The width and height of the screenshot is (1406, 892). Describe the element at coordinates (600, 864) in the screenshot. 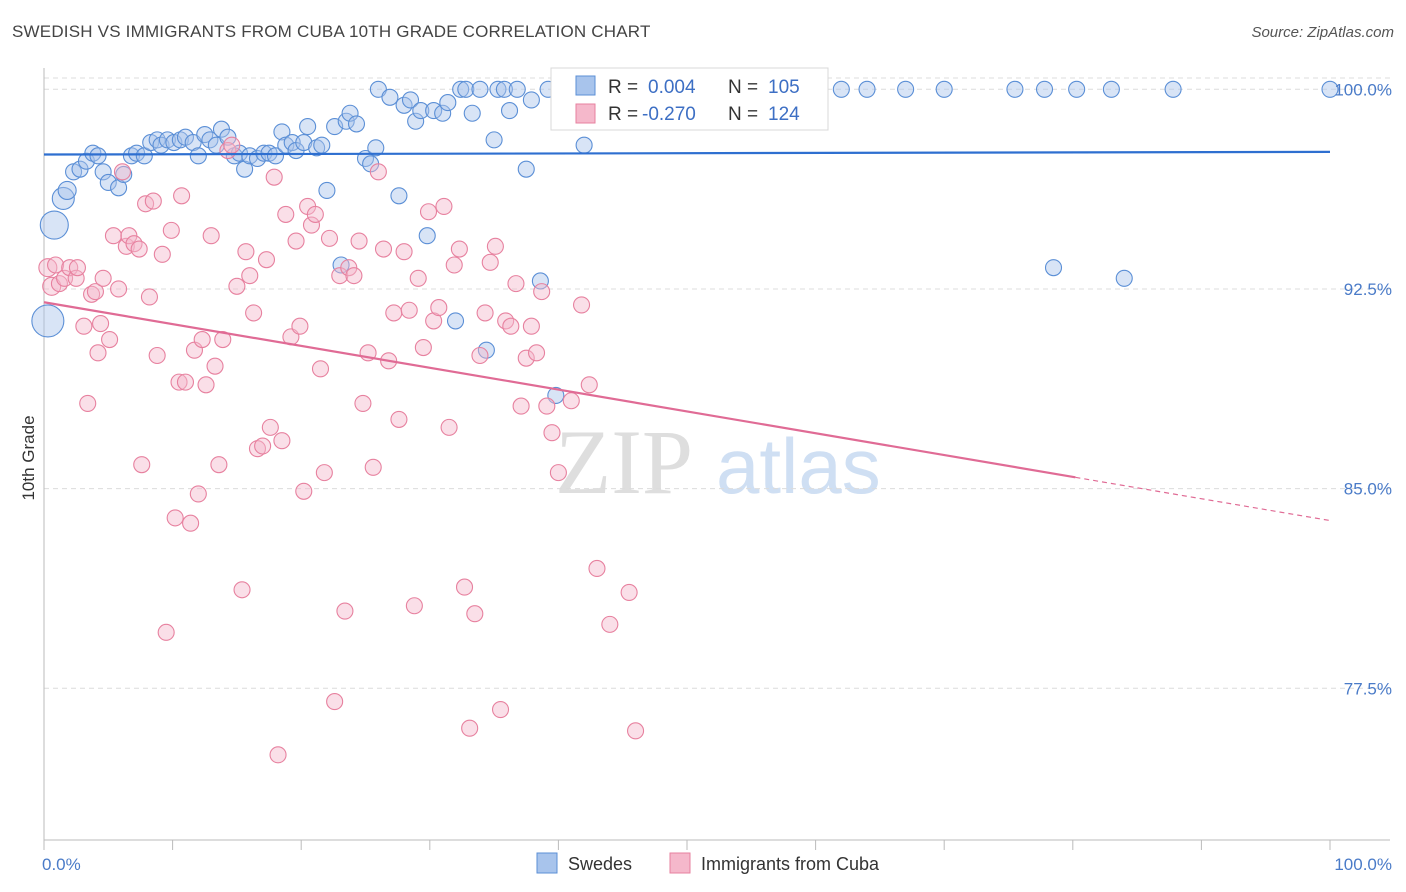

I see `bottom-legend-label-swedes: Swedes` at that location.